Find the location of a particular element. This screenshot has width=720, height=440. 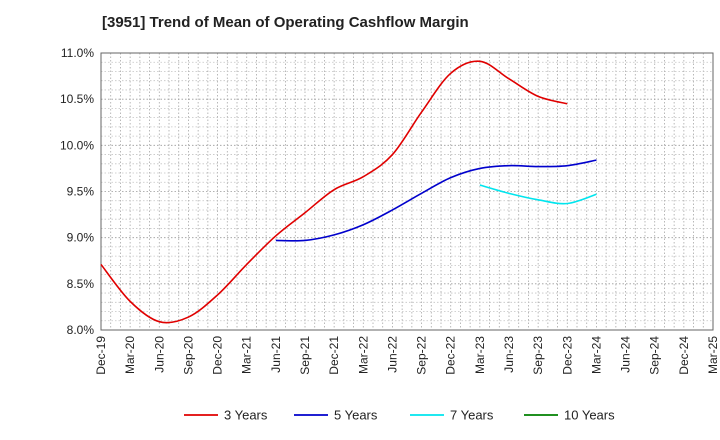

x-tick-label: Sep-22 is located at coordinates (422, 355).